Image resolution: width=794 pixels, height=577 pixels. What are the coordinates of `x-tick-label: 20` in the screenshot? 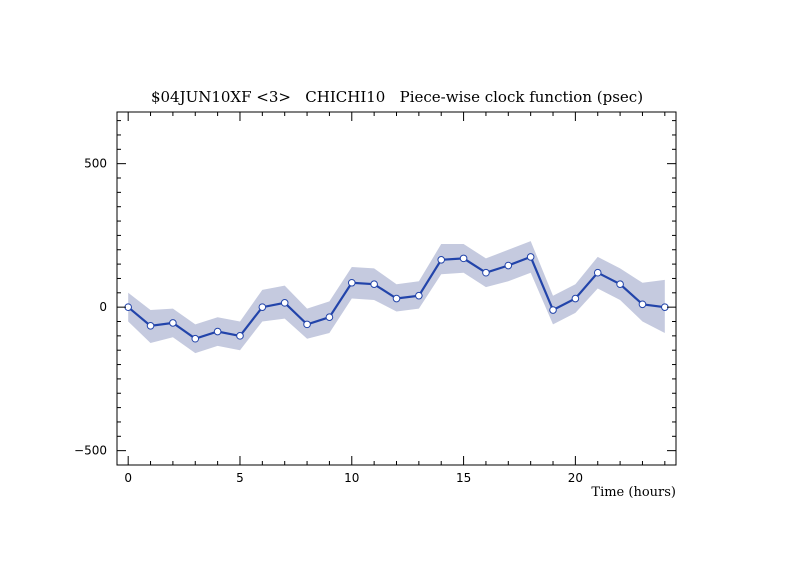 It's located at (575, 478).